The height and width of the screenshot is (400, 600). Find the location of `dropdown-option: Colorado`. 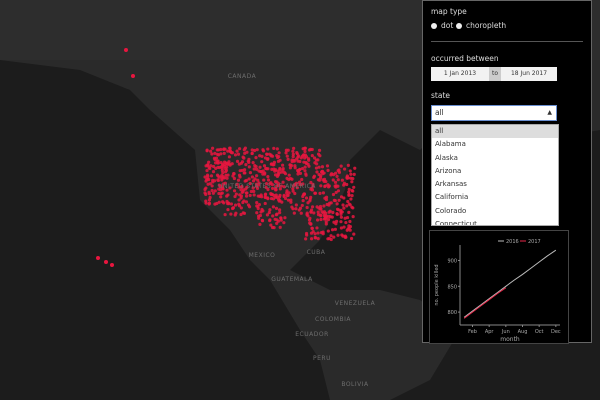

dropdown-option: Colorado is located at coordinates (451, 210).